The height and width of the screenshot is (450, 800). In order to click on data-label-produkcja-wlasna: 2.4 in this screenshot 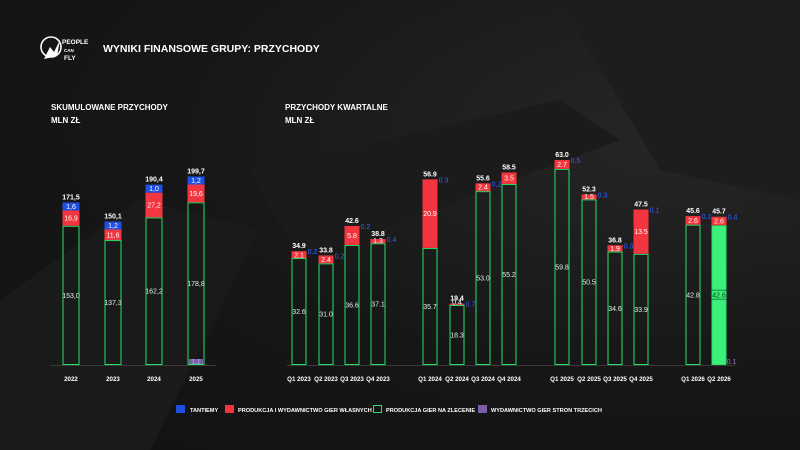, I will do `click(483, 188)`.